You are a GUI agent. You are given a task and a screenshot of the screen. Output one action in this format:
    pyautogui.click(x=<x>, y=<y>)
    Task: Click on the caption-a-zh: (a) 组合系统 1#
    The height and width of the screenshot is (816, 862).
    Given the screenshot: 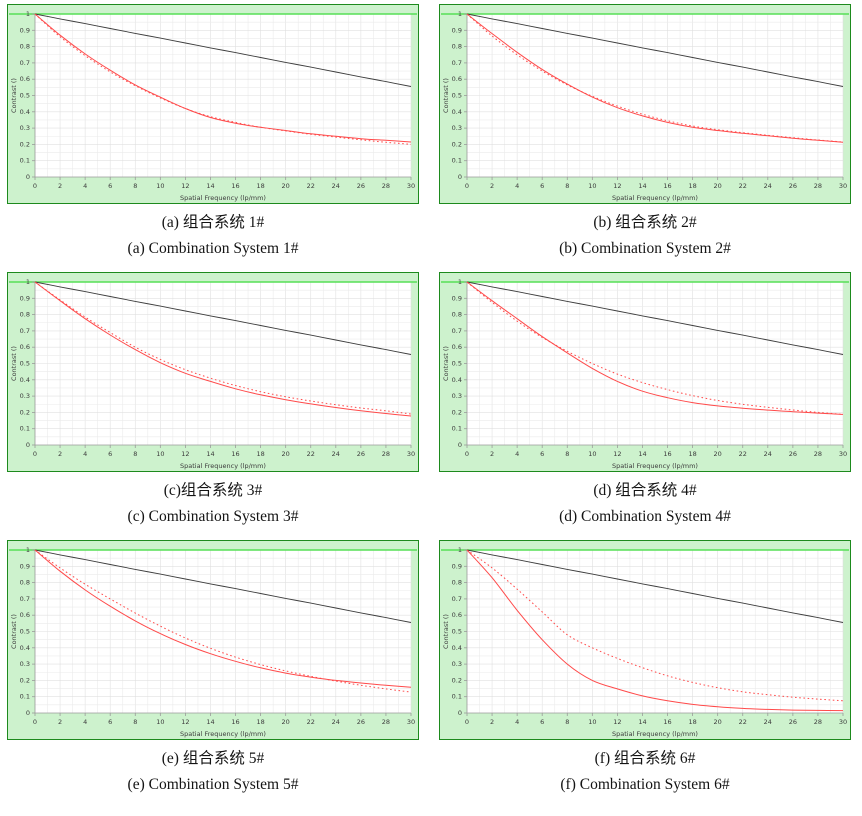 What is the action you would take?
    pyautogui.click(x=213, y=222)
    